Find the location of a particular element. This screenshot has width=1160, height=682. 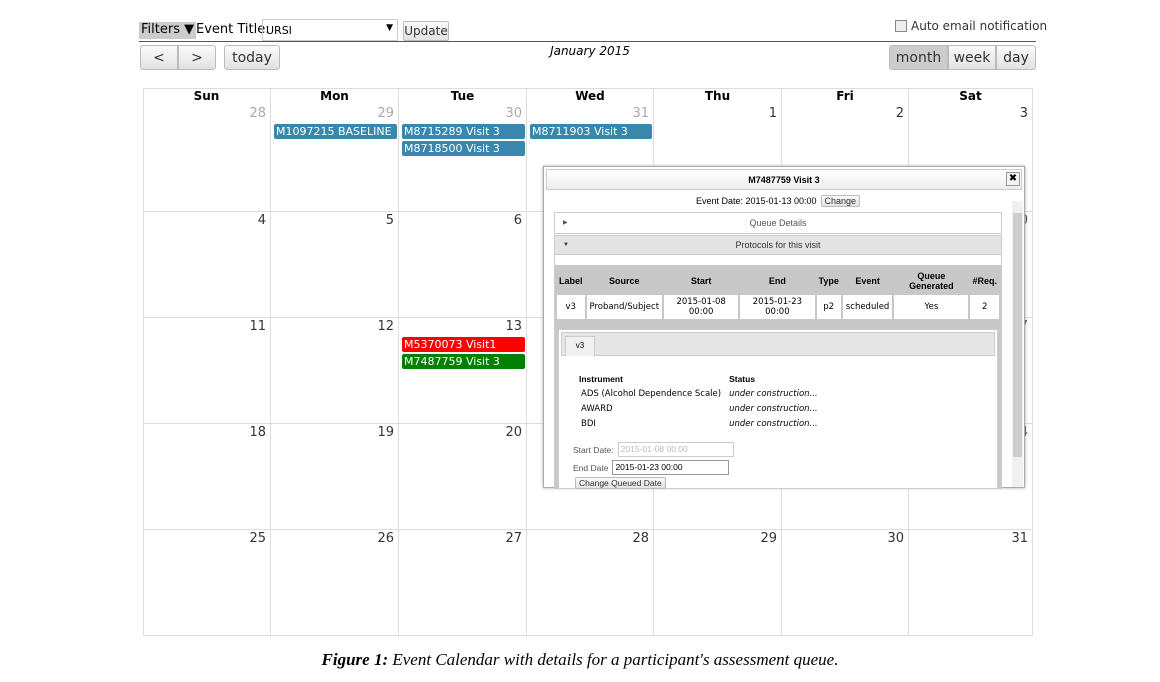

update-button: Update is located at coordinates (426, 31).